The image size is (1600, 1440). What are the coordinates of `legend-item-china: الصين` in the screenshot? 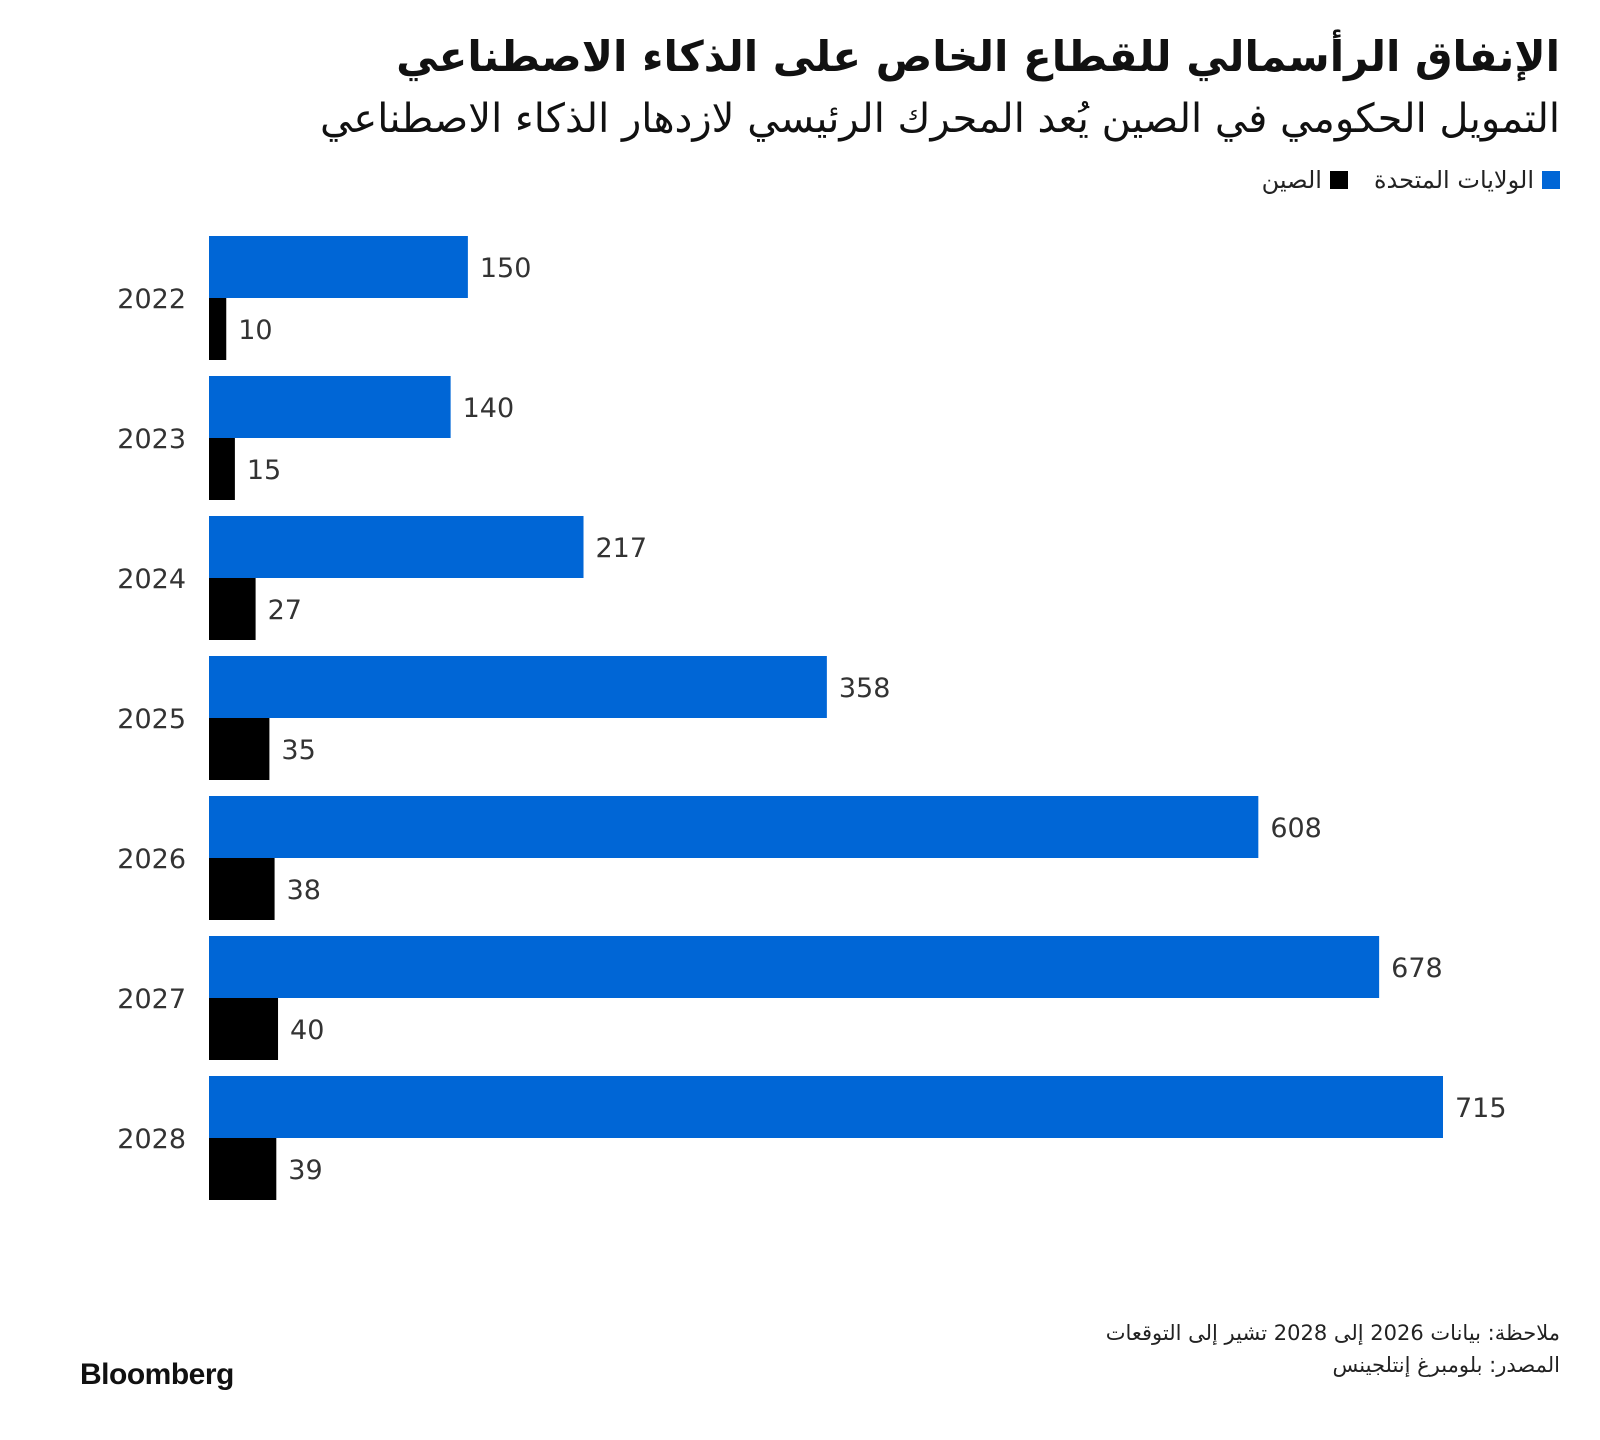 It's located at (1305, 180).